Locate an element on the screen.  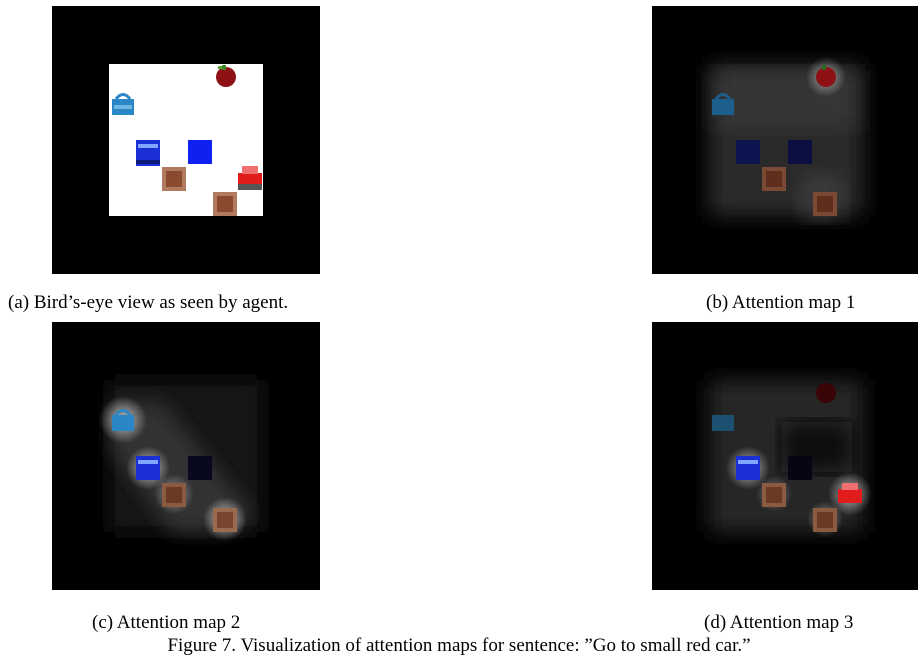
panel-a-birds-eye-view is located at coordinates (186, 140).